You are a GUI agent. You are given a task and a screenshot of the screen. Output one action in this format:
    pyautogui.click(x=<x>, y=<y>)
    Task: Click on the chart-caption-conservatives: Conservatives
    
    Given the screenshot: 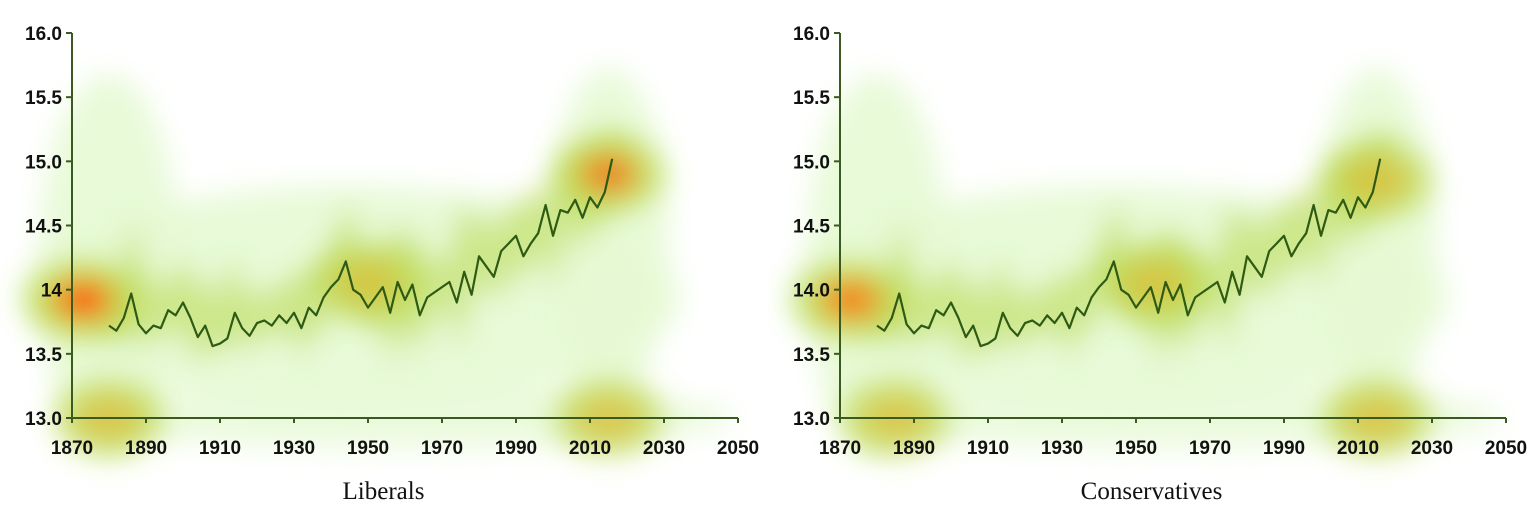 What is the action you would take?
    pyautogui.click(x=1151, y=491)
    